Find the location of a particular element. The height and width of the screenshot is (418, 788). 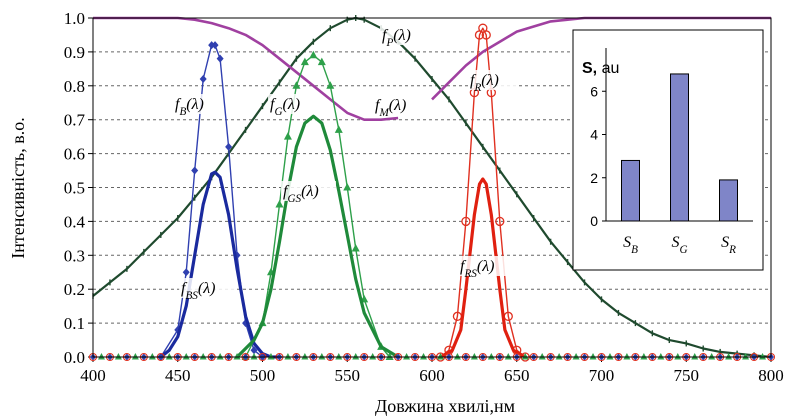

inset-title-text: S, au is located at coordinates (600, 68).